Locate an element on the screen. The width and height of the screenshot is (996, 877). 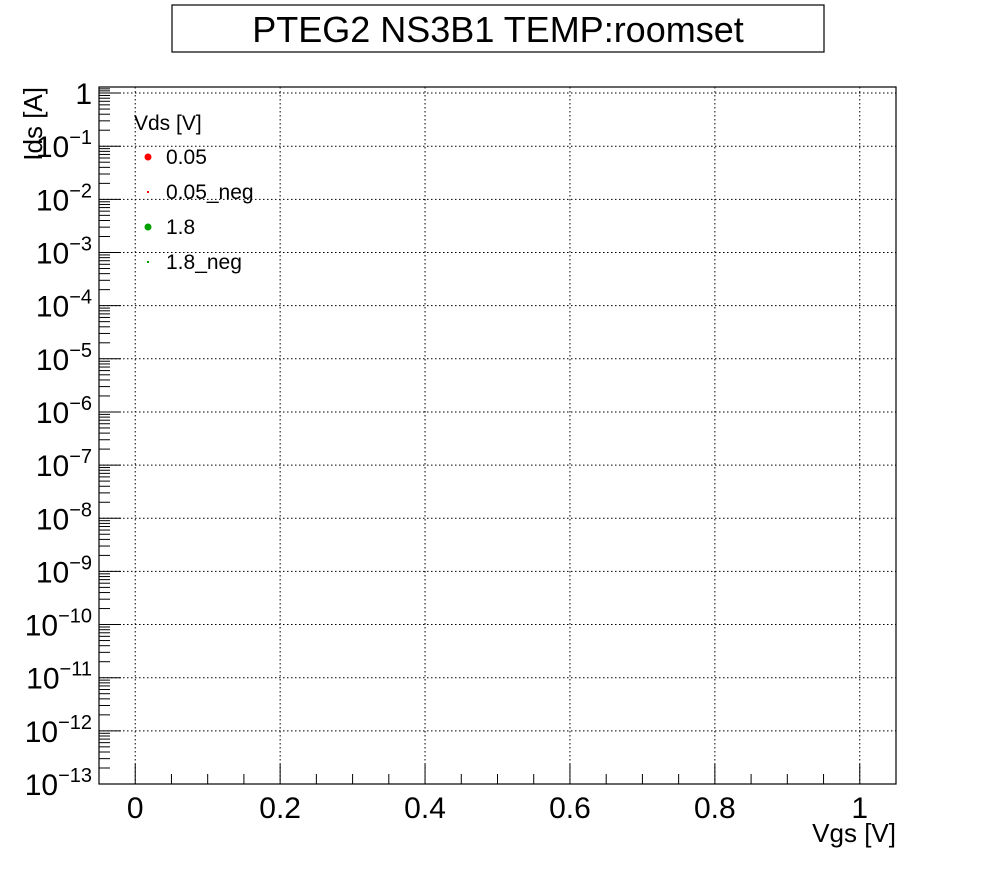
chart-title: PTEG2 NS3B1 TEMP:roomset is located at coordinates (498, 29).